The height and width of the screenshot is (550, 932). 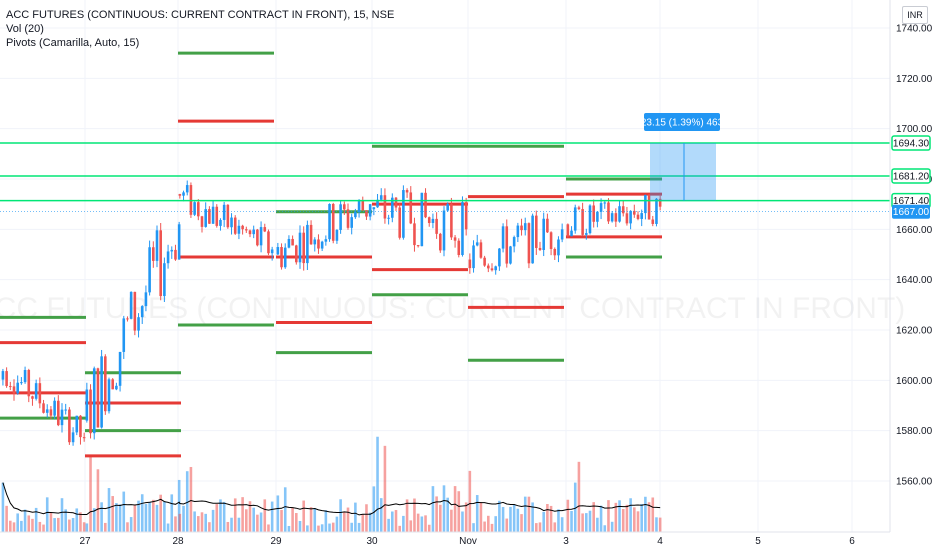 I want to click on horizontal-lines, so click(x=445, y=172).